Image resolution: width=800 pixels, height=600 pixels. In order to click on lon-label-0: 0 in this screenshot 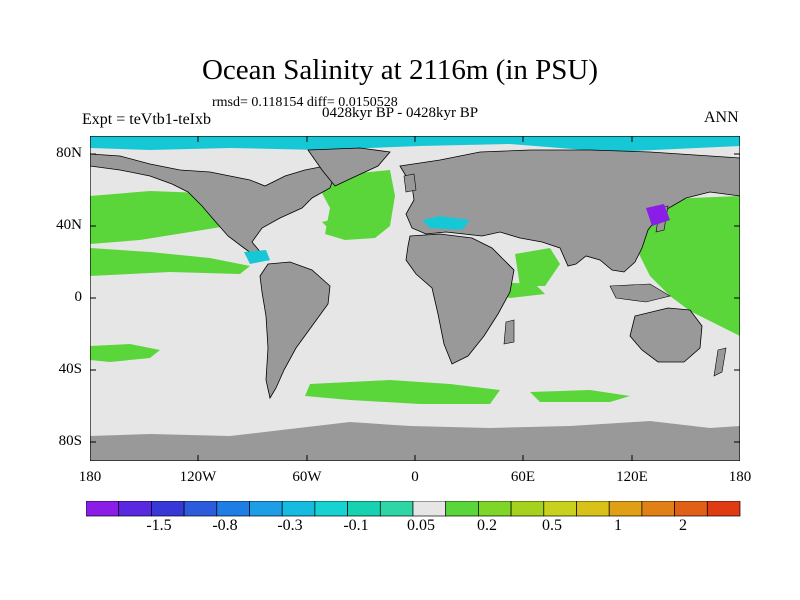, I will do `click(415, 477)`.